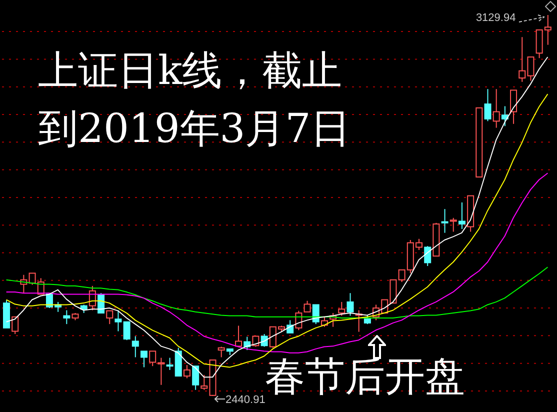 This screenshot has height=412, width=557. What do you see at coordinates (496, 18) in the screenshot?
I see `annotation: 3129.94` at bounding box center [496, 18].